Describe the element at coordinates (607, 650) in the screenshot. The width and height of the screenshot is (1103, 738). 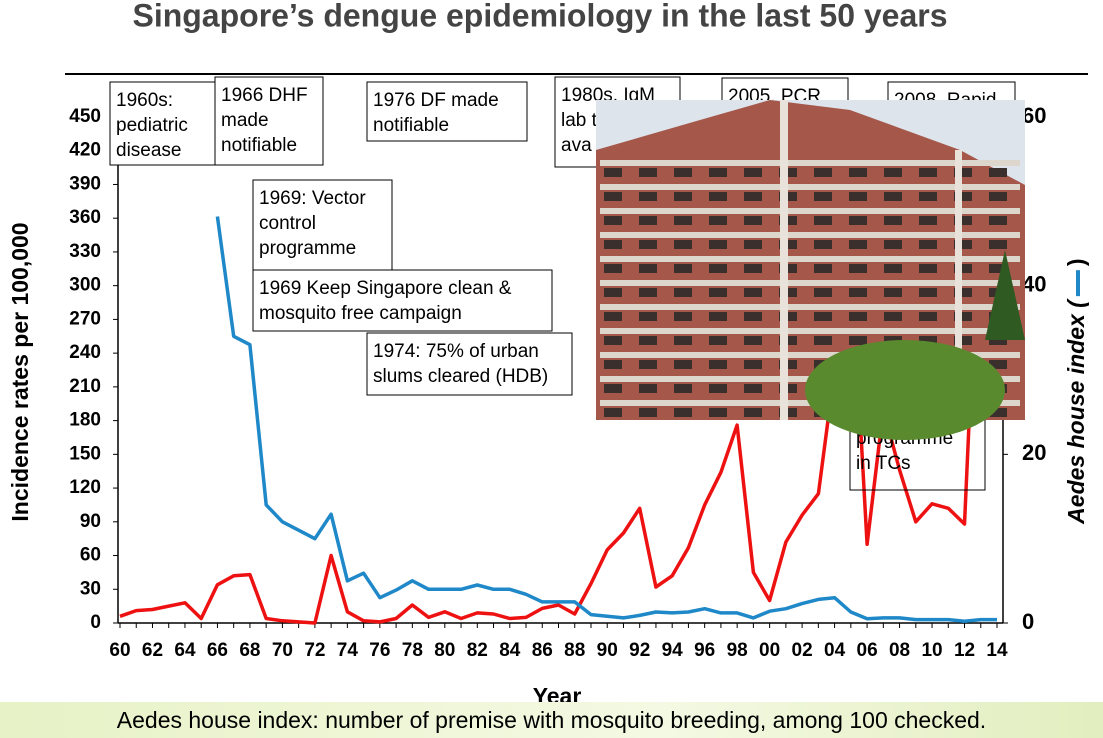
I see `x-tick-label: 90` at that location.